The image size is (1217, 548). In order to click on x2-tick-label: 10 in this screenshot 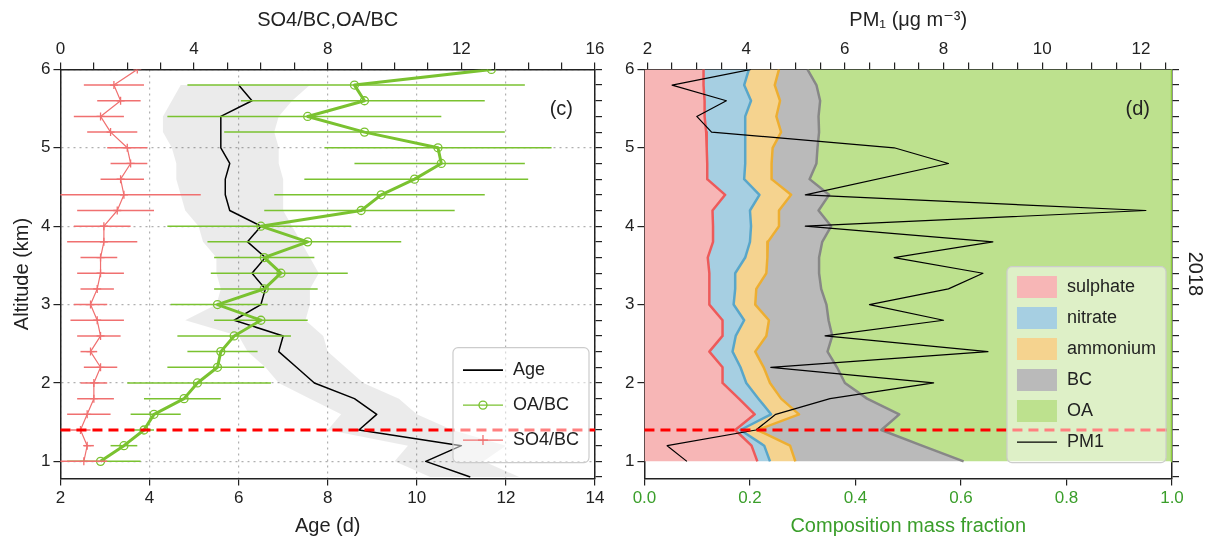, I will do `click(1042, 48)`.